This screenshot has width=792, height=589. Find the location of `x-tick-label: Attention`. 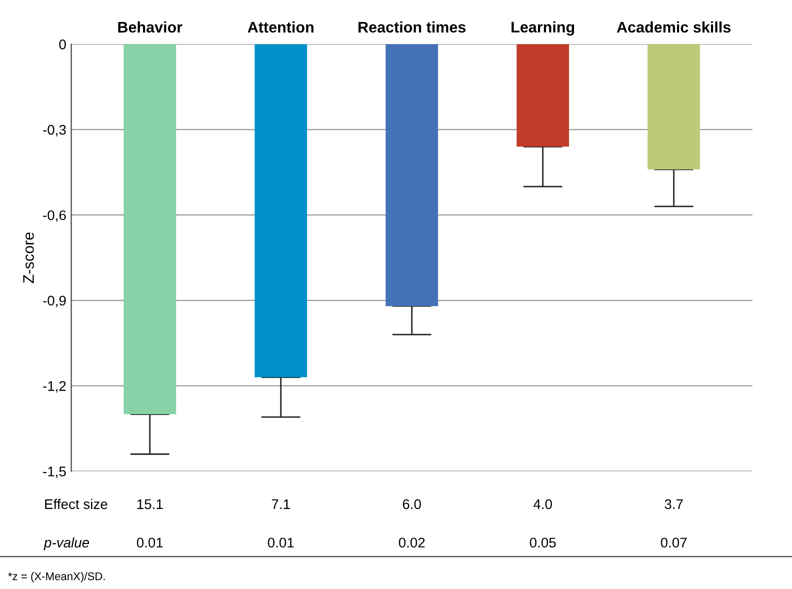

x-tick-label: Attention is located at coordinates (281, 27).